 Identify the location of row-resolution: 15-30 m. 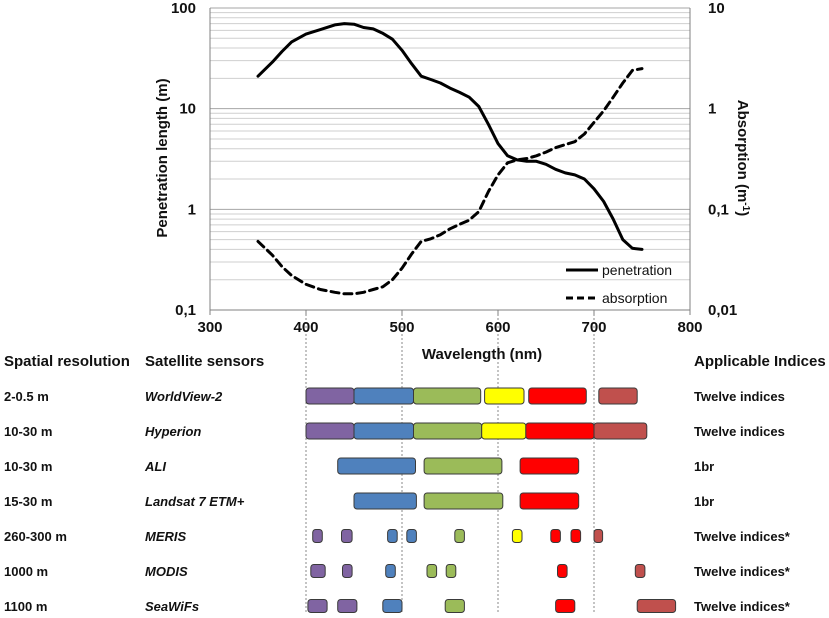
(28, 501).